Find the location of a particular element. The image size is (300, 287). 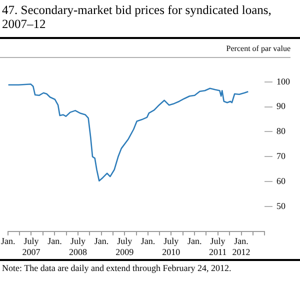

y-tick-label: 50 is located at coordinates (281, 205).